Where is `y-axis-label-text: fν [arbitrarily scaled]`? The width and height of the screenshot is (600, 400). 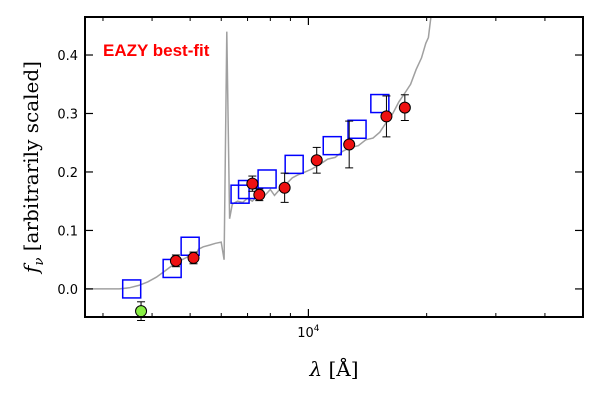 y-axis-label-text: fν [arbitrarily scaled] is located at coordinates (33, 168).